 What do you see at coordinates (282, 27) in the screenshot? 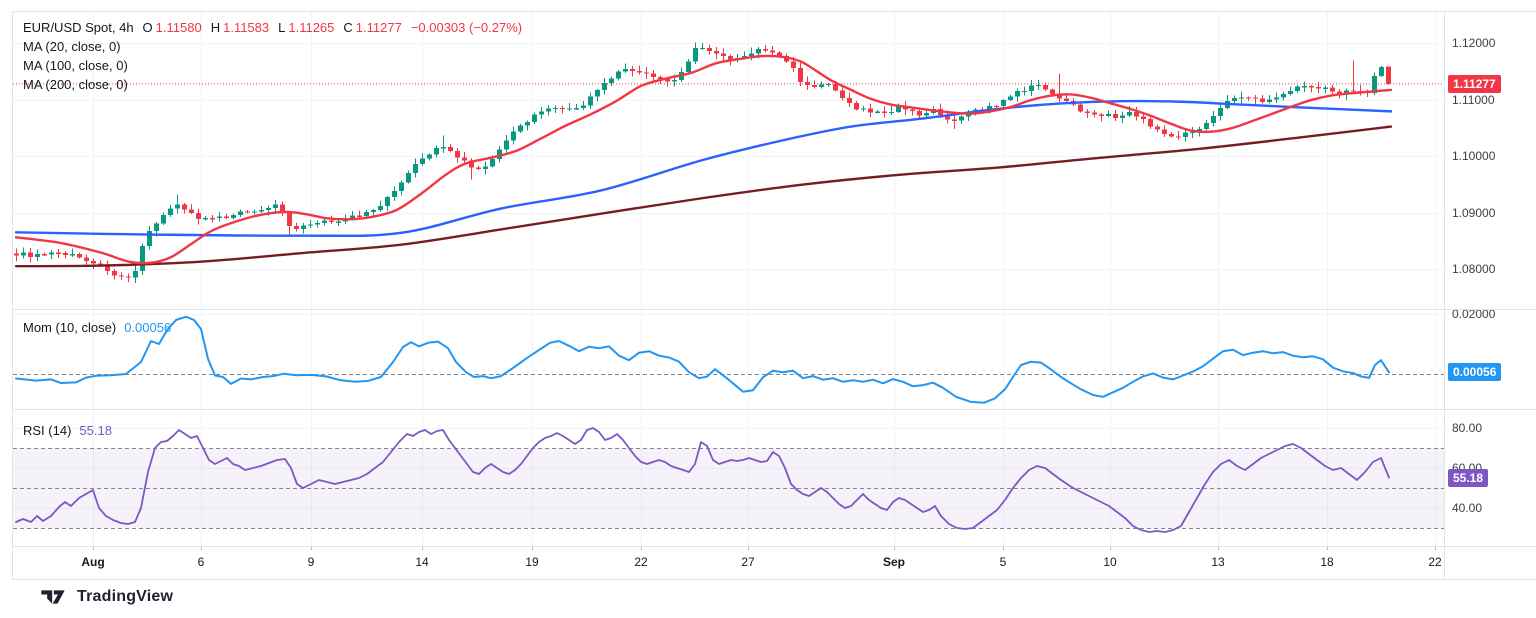
I see `ohlc-low-label: L` at bounding box center [282, 27].